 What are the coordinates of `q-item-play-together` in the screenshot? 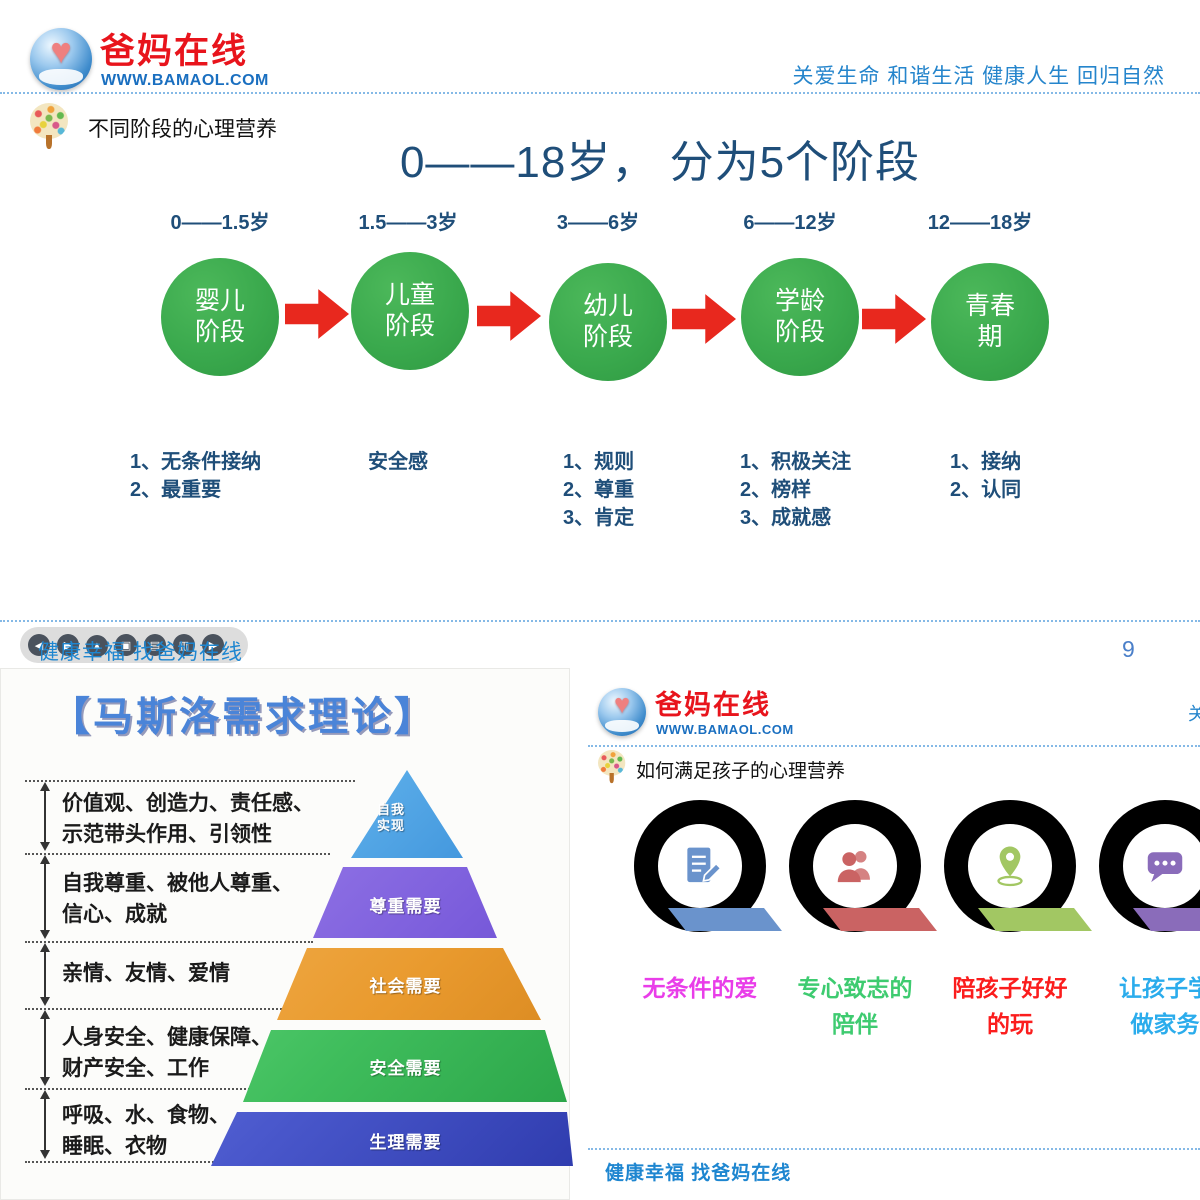 It's located at (1018, 866).